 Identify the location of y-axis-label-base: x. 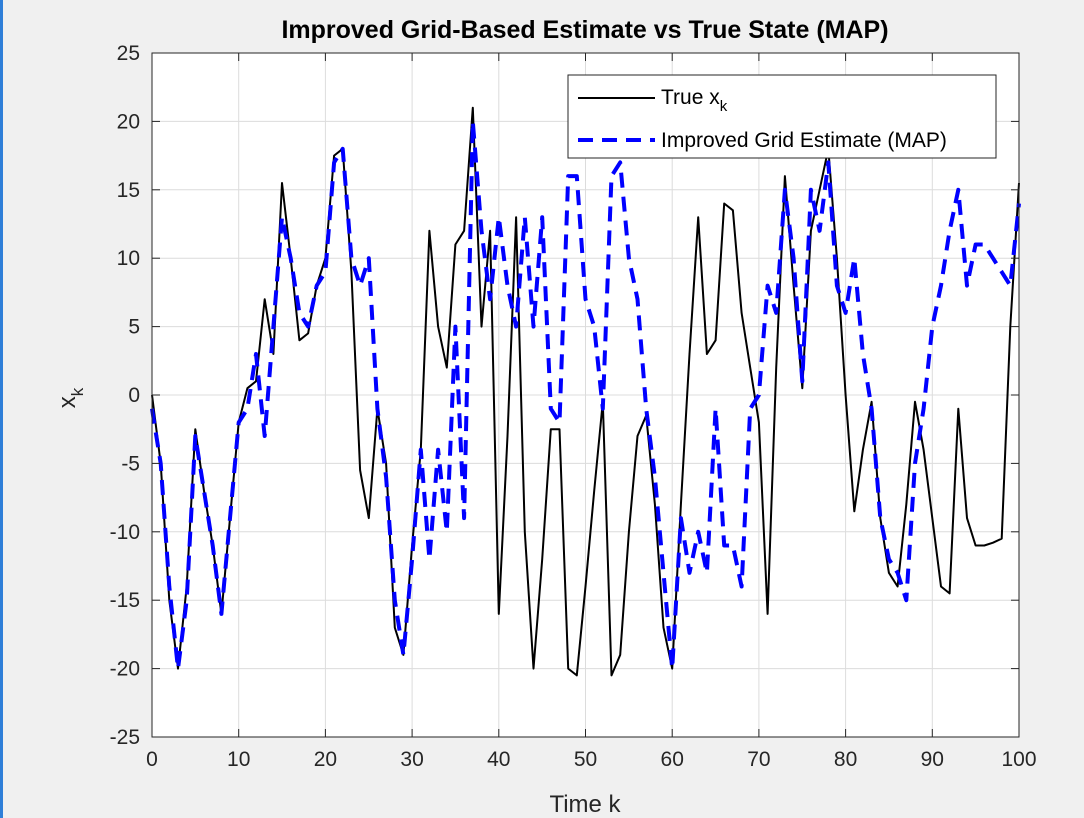
(67, 402).